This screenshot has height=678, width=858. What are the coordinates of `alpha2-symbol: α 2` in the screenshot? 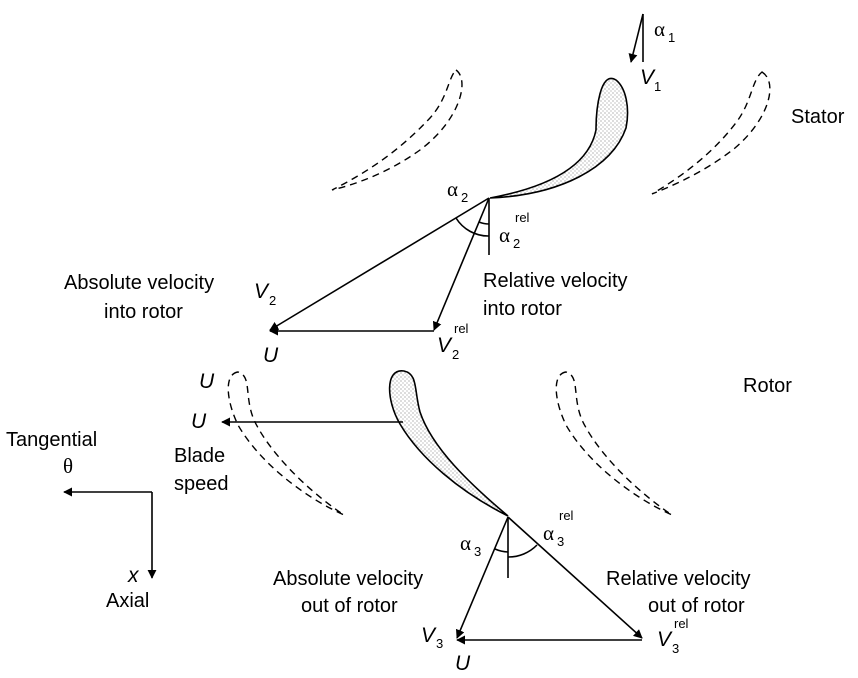 It's located at (457, 191).